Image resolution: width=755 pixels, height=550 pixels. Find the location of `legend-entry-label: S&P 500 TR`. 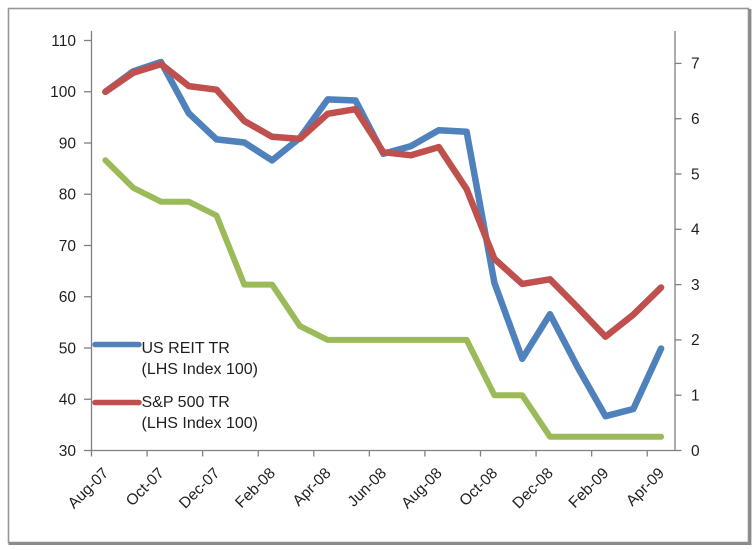

legend-entry-label: S&P 500 TR is located at coordinates (186, 402).